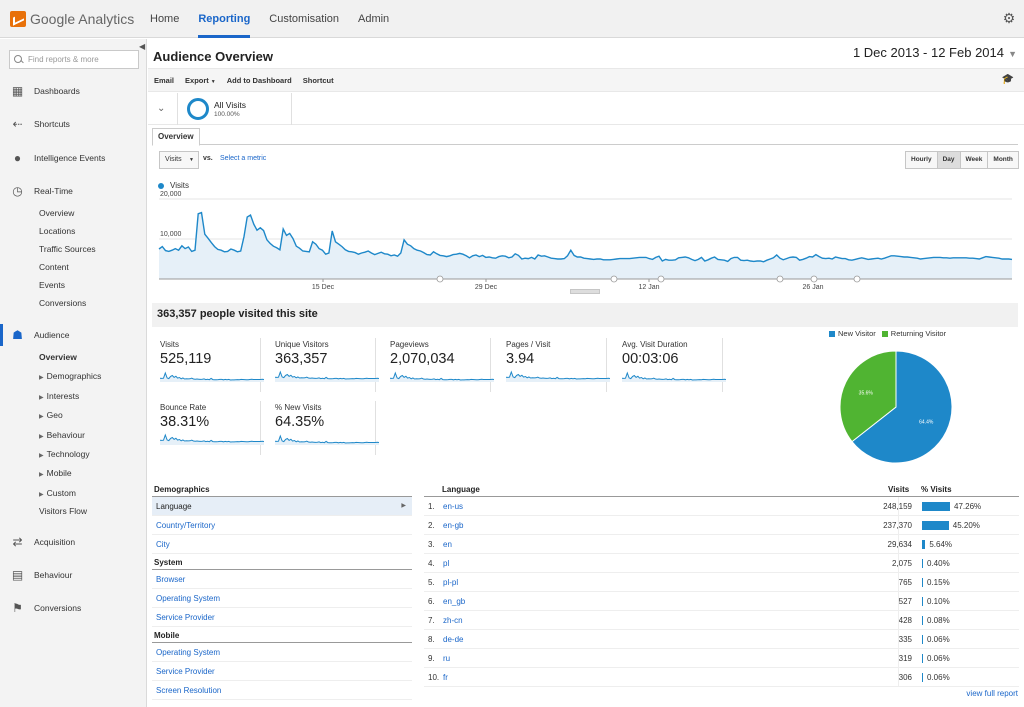  Describe the element at coordinates (57, 493) in the screenshot. I see `sidebar-subitem-custom: ▶ Custom` at that location.